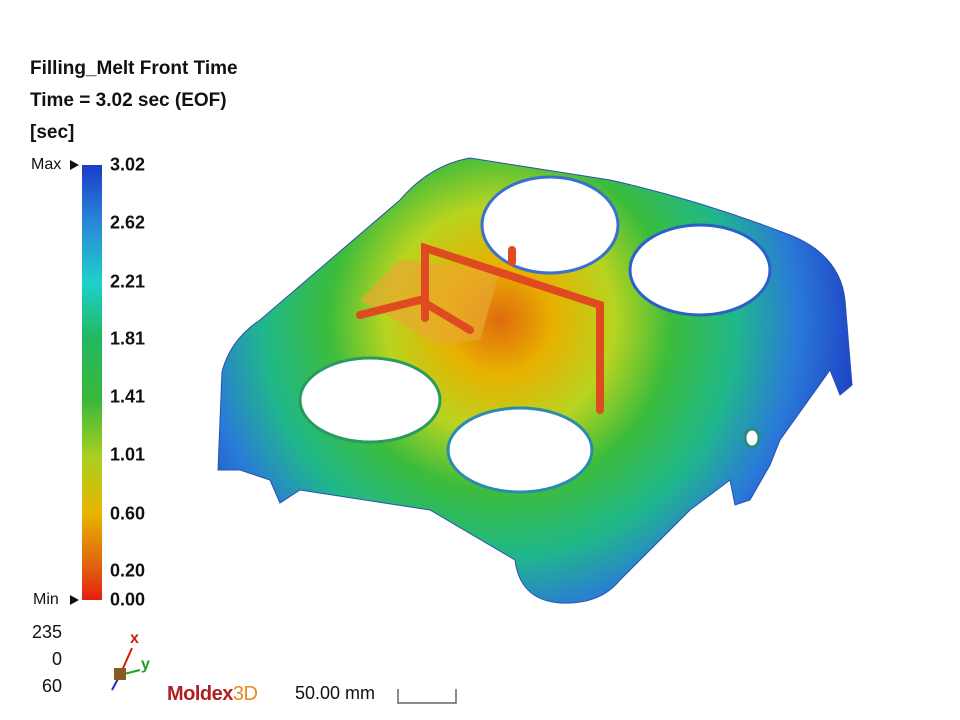  Describe the element at coordinates (128, 599) in the screenshot. I see `legend-tick-label: 0.00` at that location.